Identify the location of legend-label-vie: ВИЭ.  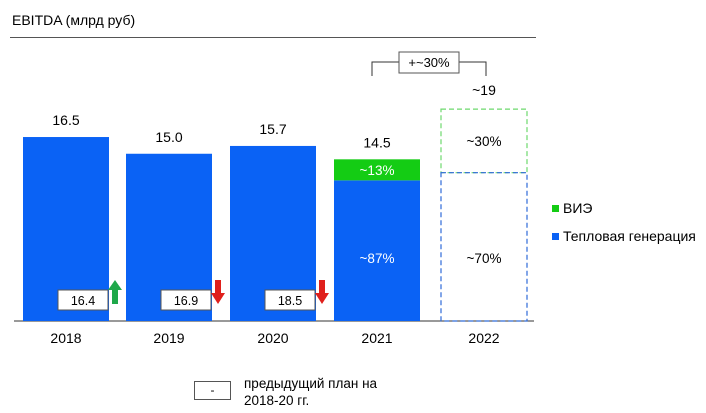
(578, 208).